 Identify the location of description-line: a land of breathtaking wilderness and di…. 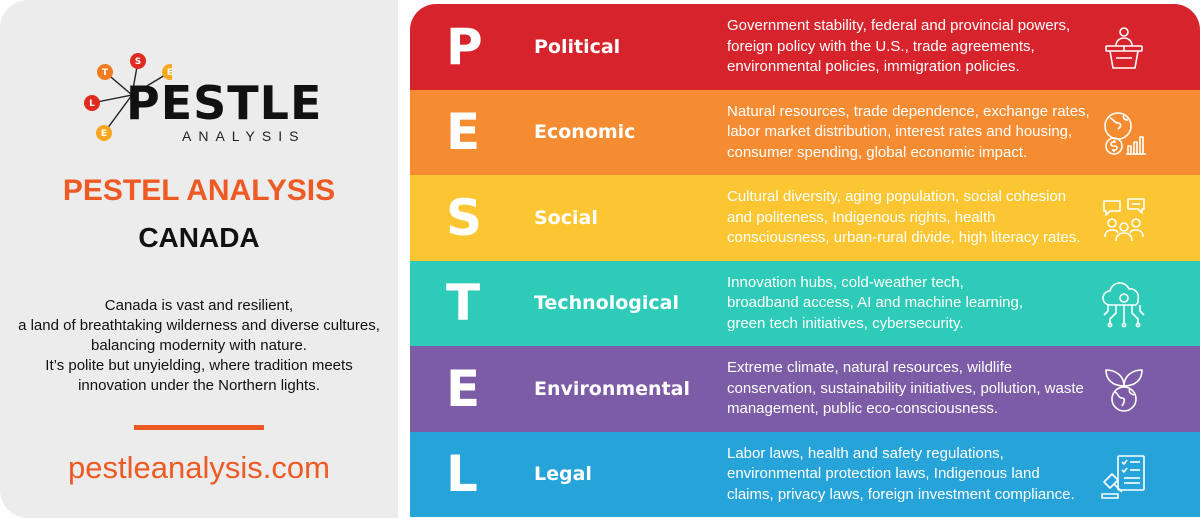
(199, 325).